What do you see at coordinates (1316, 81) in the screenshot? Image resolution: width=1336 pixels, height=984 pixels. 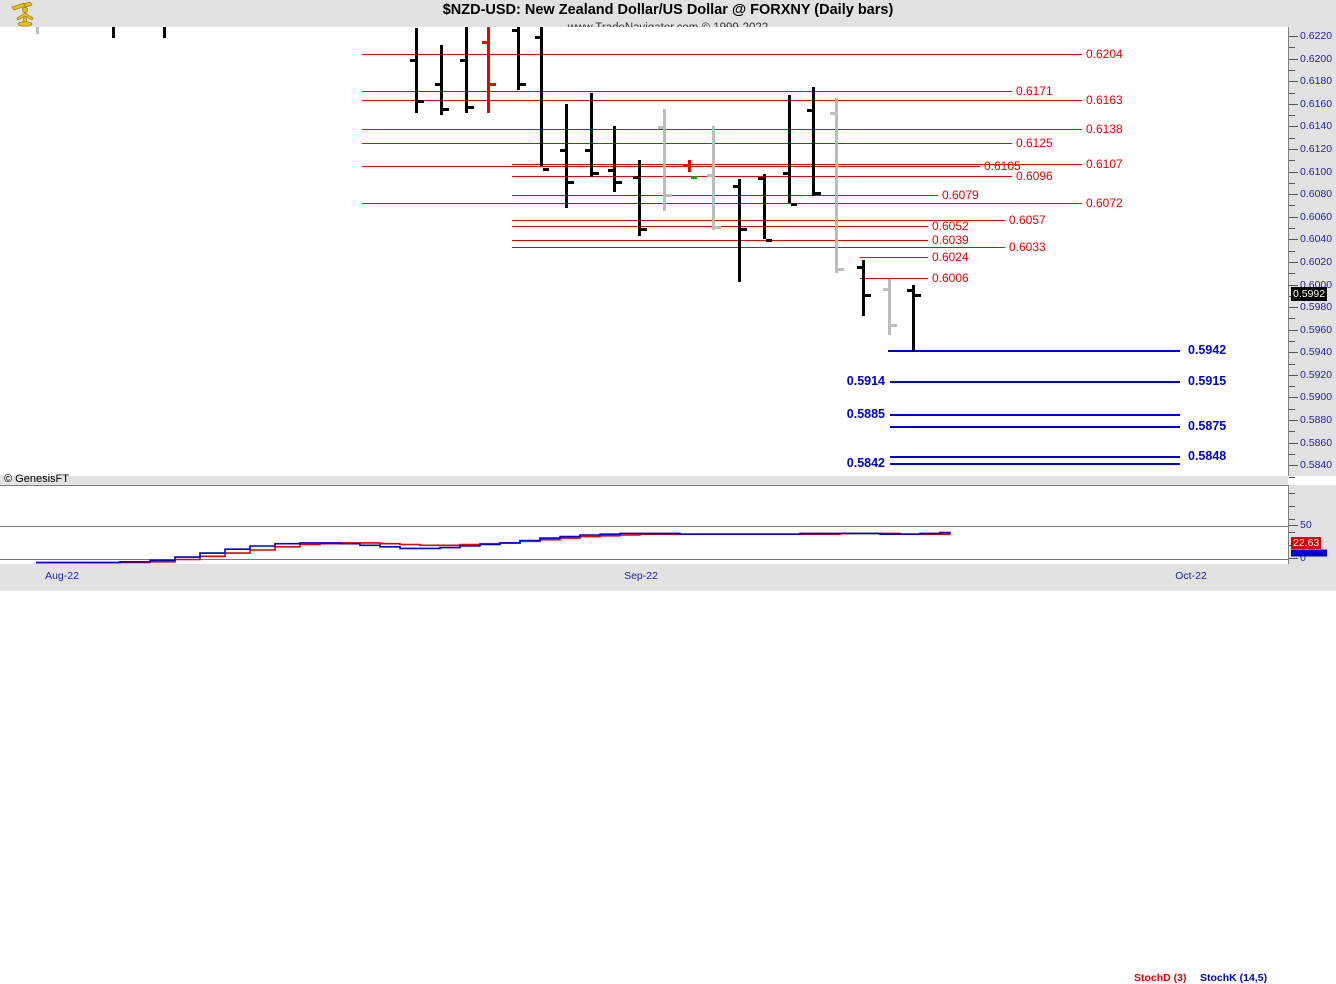 I see `price-axis-label: 0.6180` at bounding box center [1316, 81].